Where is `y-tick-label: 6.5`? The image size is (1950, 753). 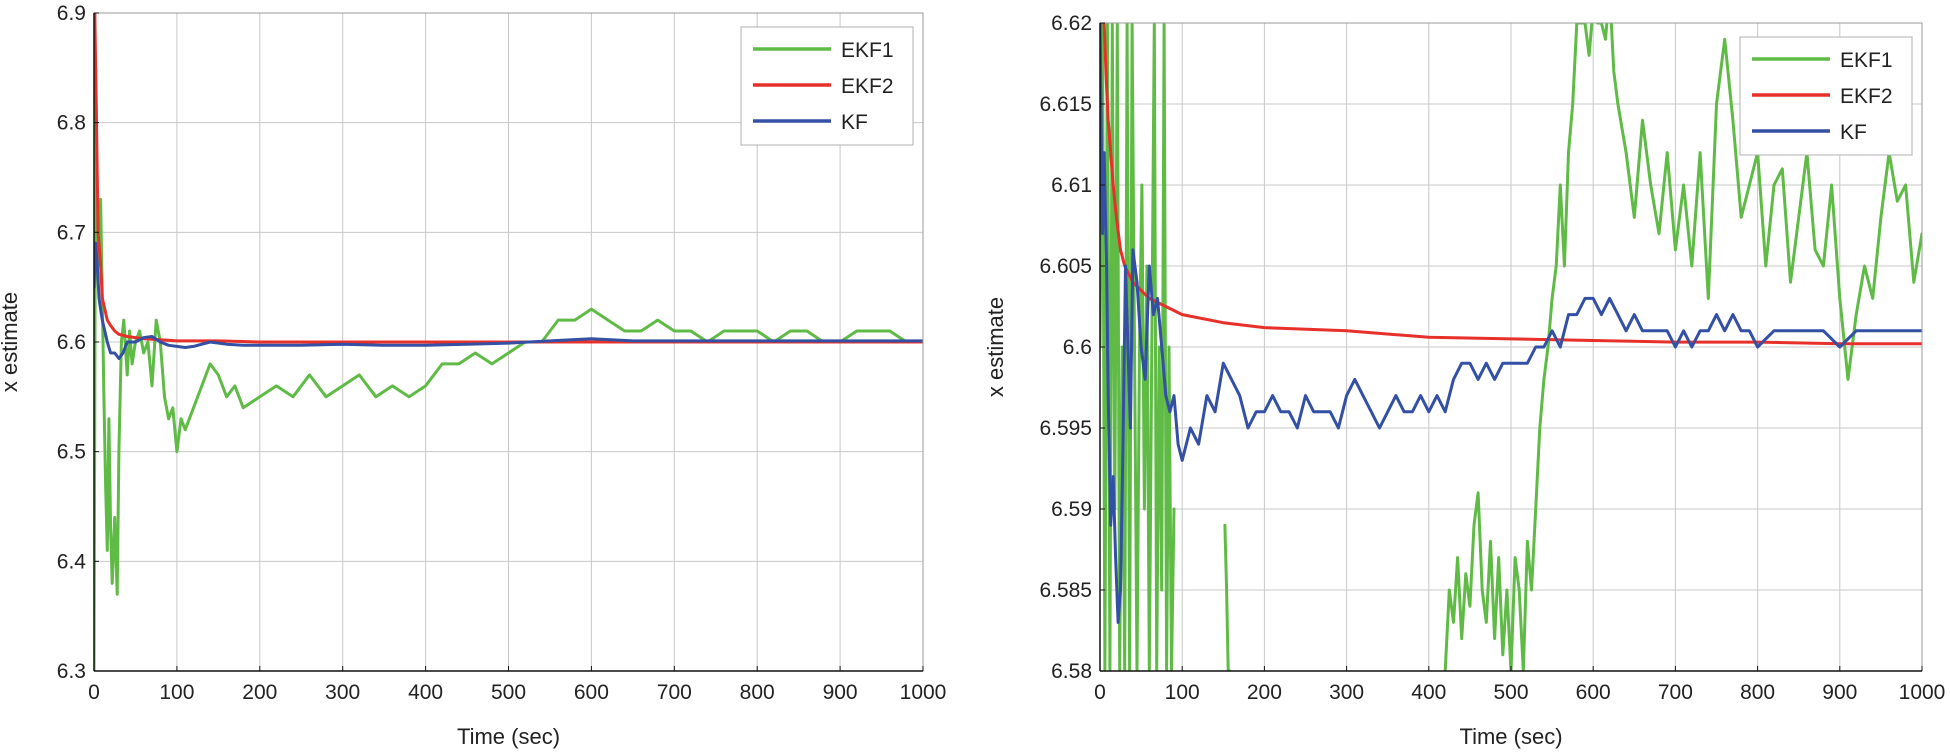 y-tick-label: 6.5 is located at coordinates (71, 452).